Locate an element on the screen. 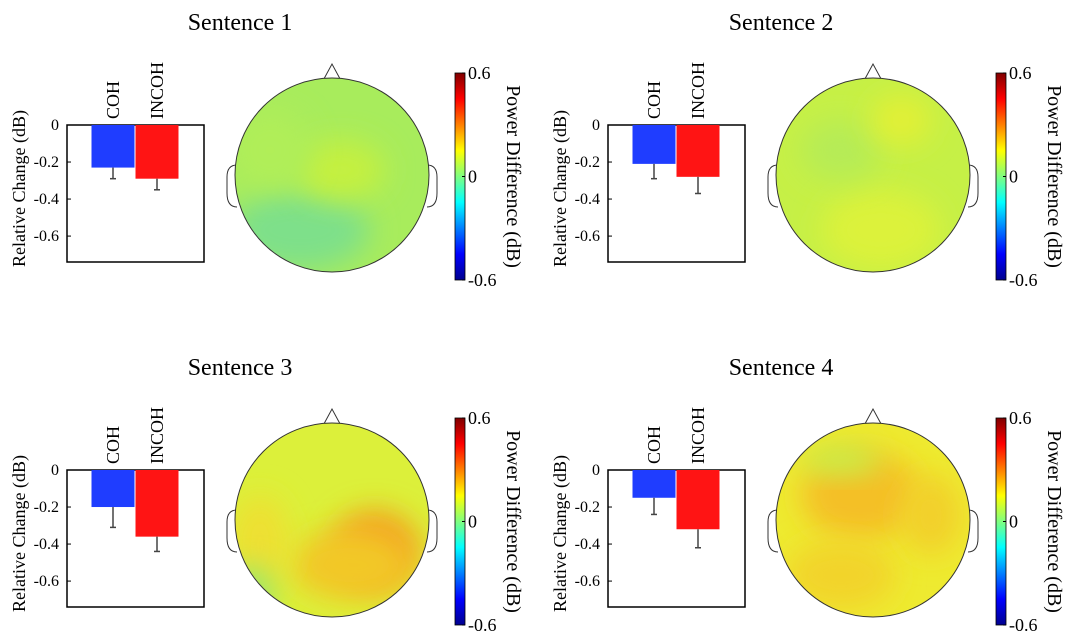 Image resolution: width=1082 pixels, height=632 pixels. panel-title: Sentence 2 is located at coordinates (781, 23).